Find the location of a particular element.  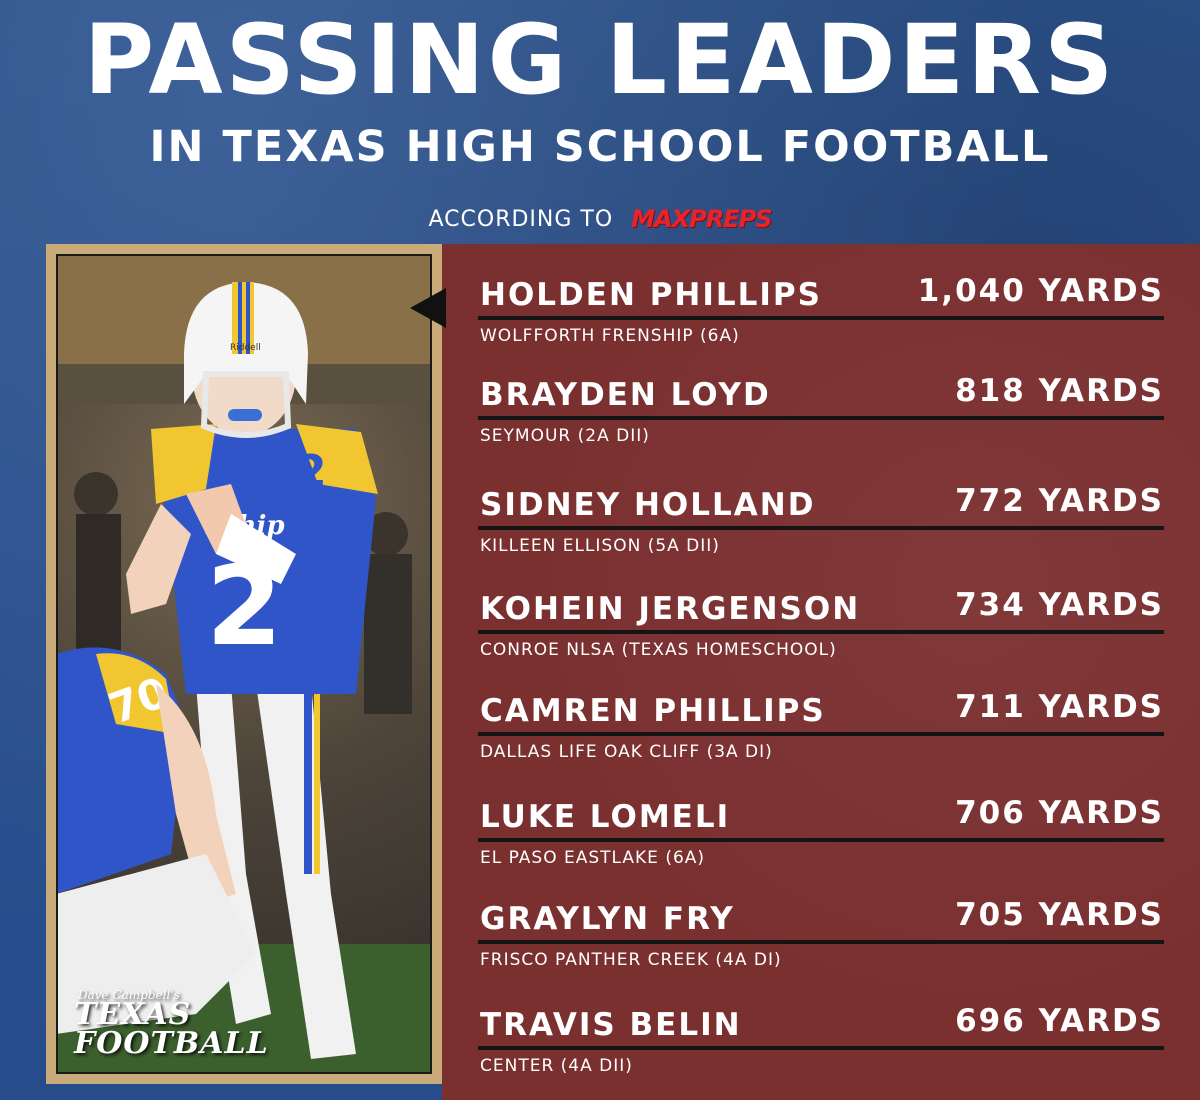

maxpreps-logo: MAXPREPS is located at coordinates (701, 219).